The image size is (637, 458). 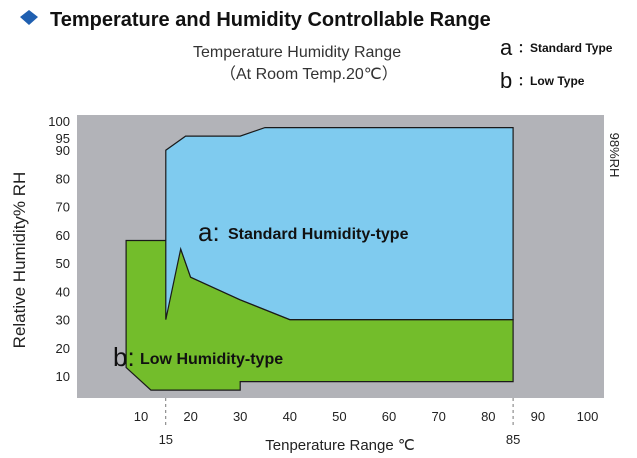 What do you see at coordinates (63, 263) in the screenshot?
I see `y-tick-label: 50` at bounding box center [63, 263].